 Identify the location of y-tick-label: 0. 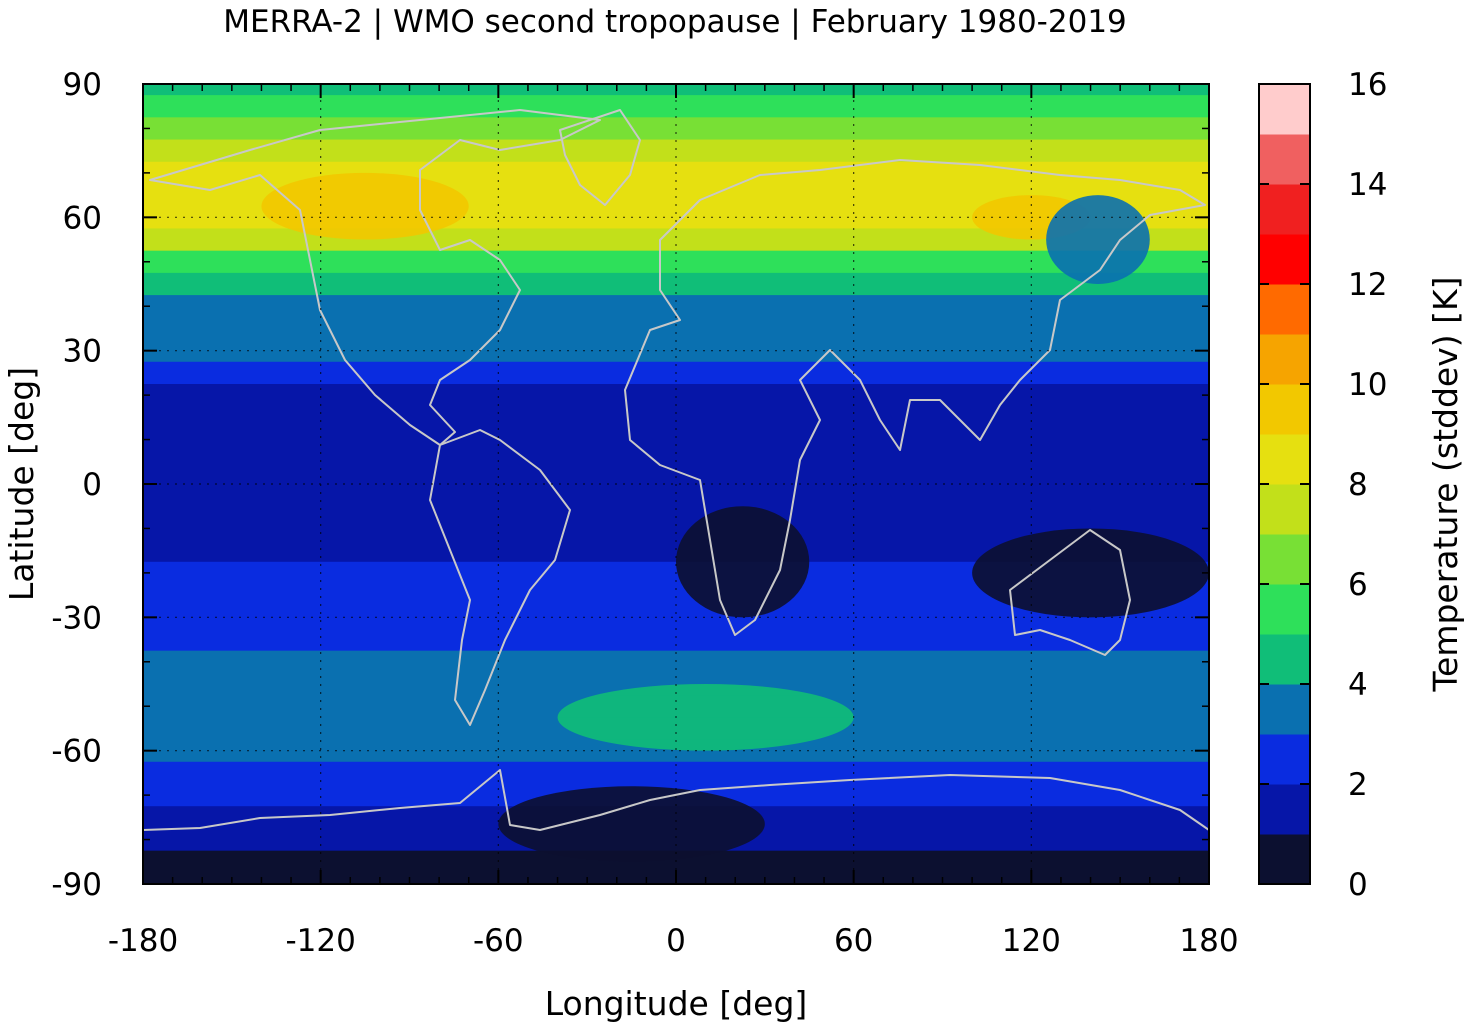
(92, 485).